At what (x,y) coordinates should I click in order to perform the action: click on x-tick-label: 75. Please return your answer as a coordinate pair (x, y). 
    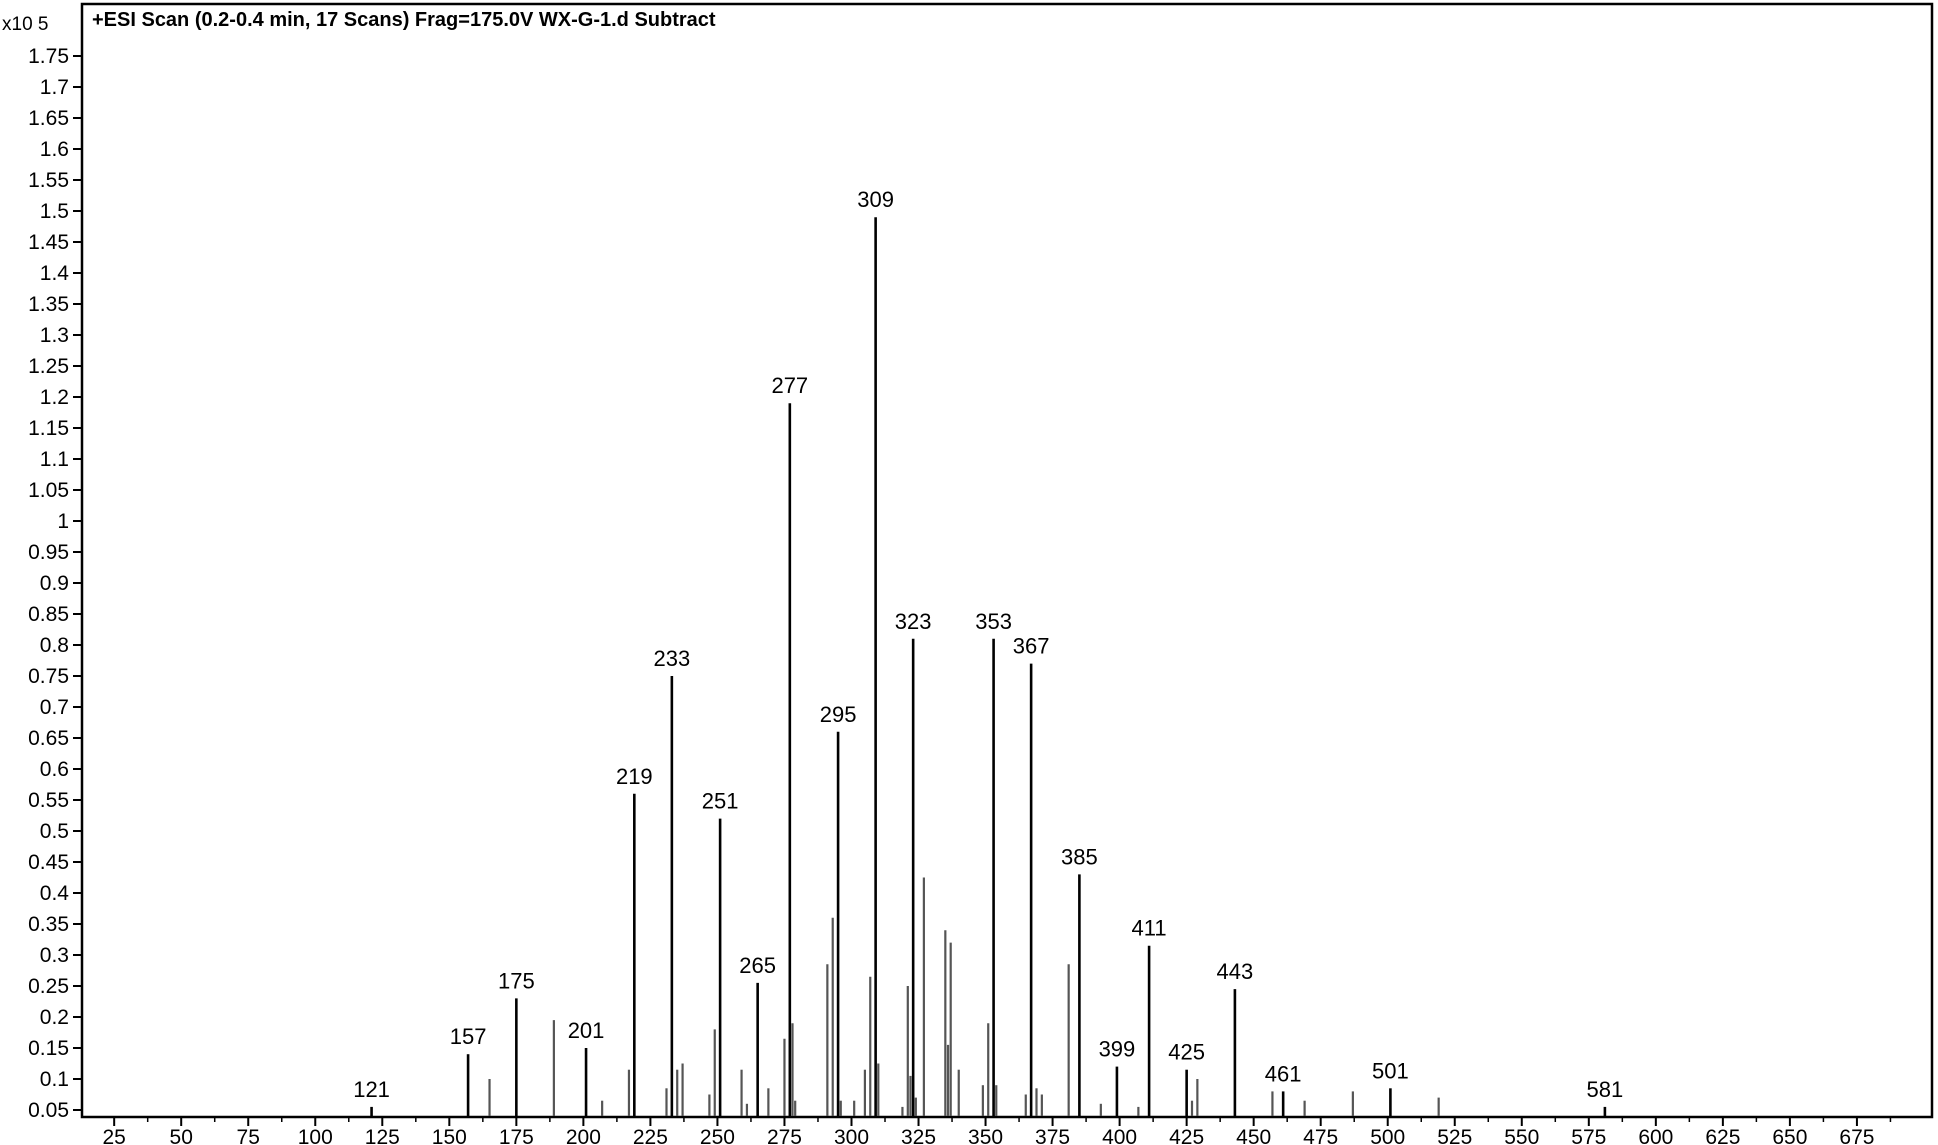
    Looking at the image, I should click on (248, 1135).